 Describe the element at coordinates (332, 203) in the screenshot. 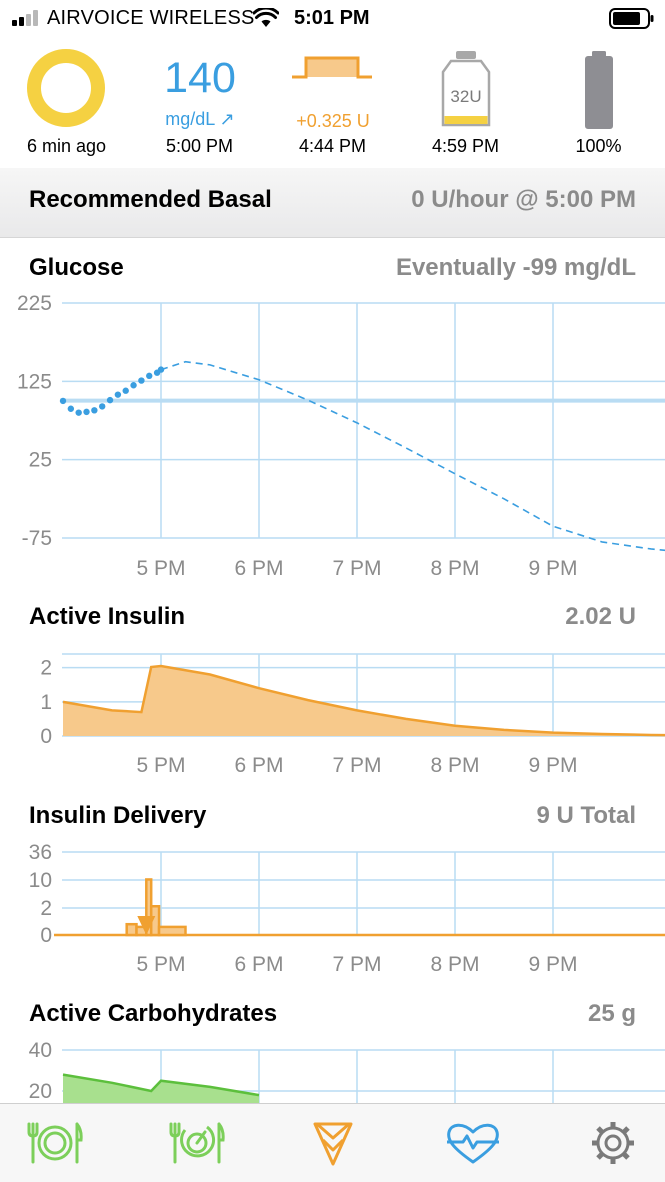

I see `recommended-basal-row: Recommended Basal 0 U/hour @ 5:00 PM` at that location.